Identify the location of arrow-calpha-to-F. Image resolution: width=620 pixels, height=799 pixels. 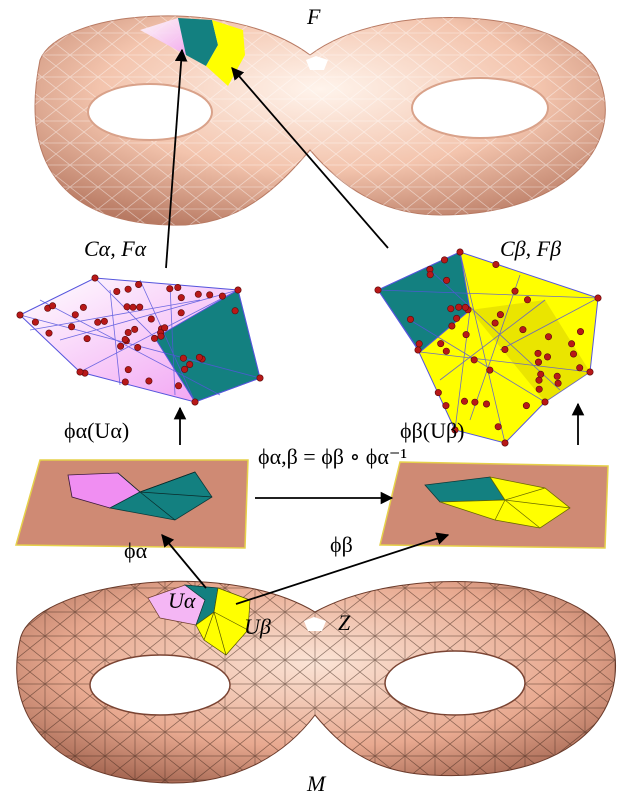
(176, 158).